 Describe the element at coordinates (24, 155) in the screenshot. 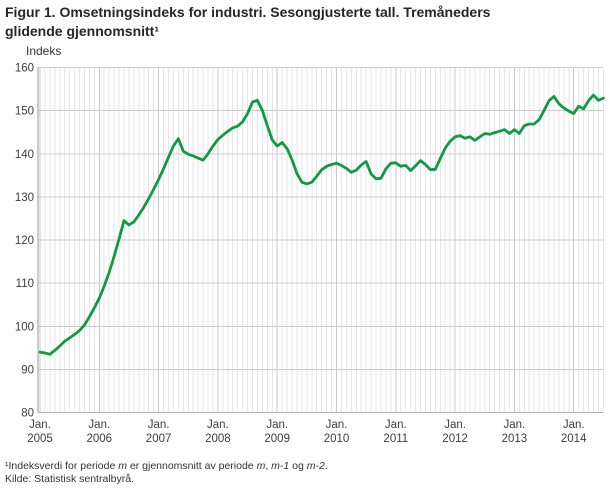

I see `y-tick-label: 140` at that location.